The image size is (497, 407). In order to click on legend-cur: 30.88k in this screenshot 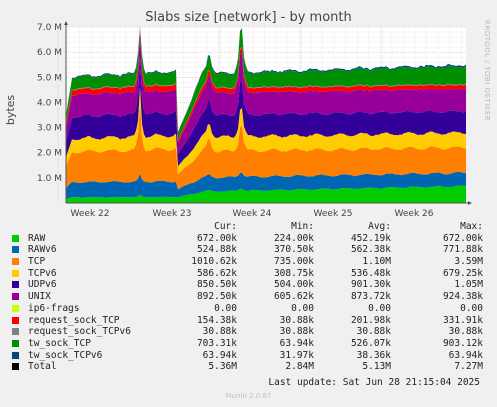, I will do `click(219, 332)`.